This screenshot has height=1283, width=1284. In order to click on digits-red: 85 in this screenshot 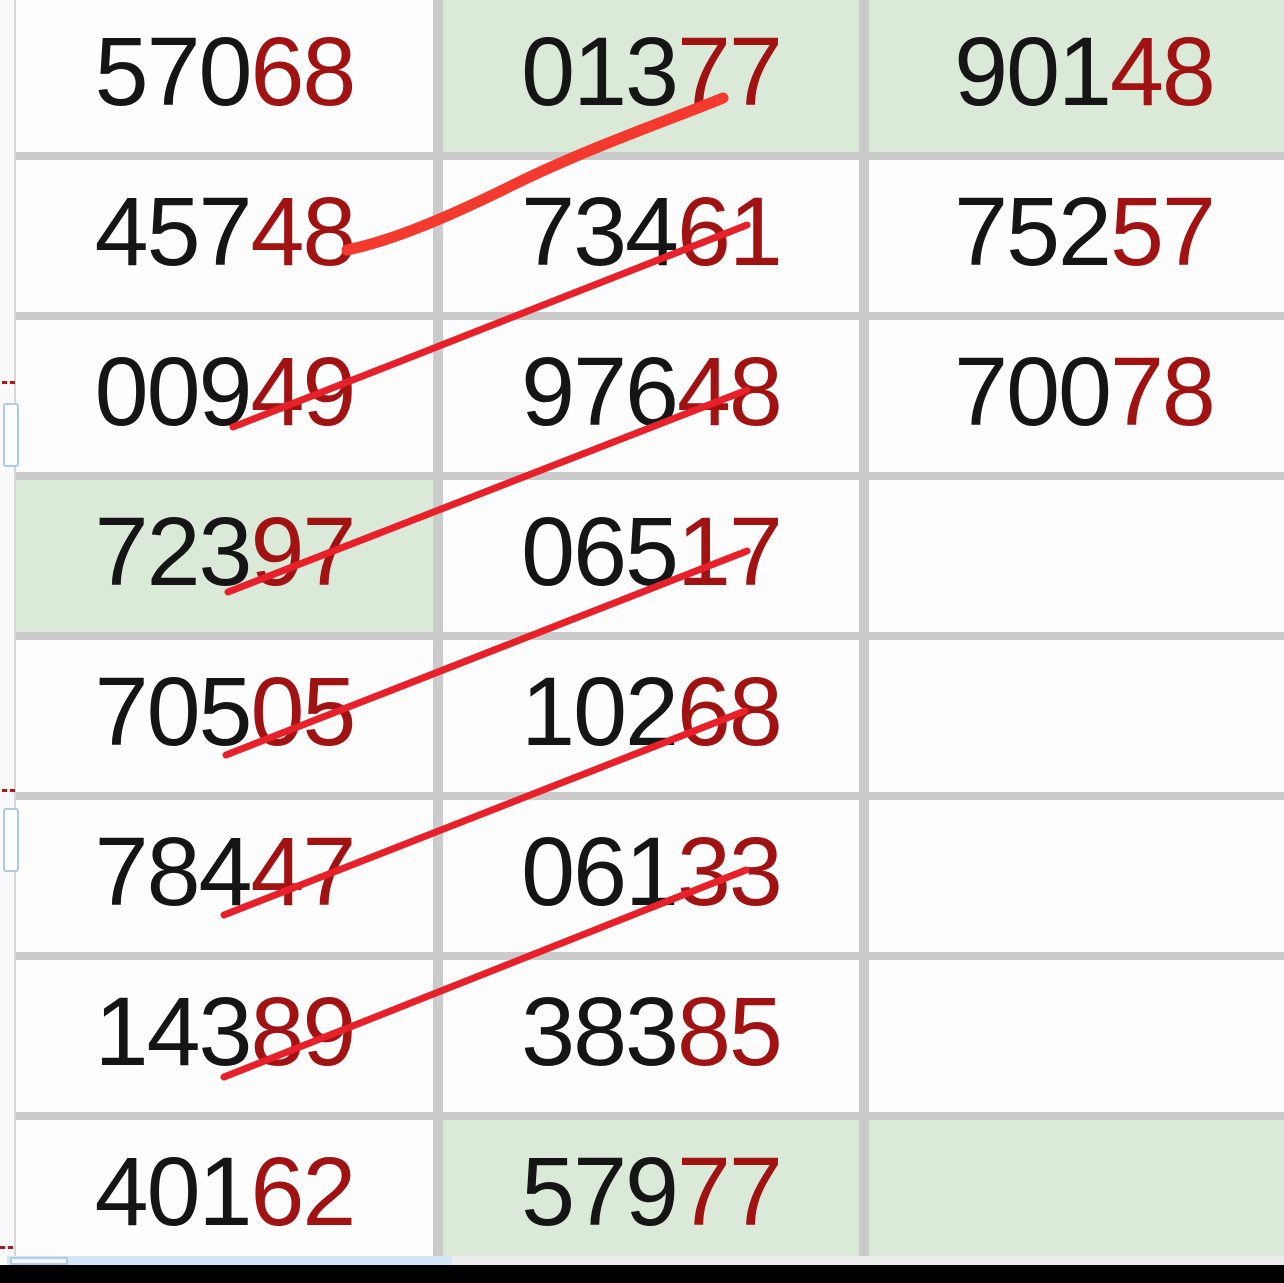, I will do `click(729, 1031)`.